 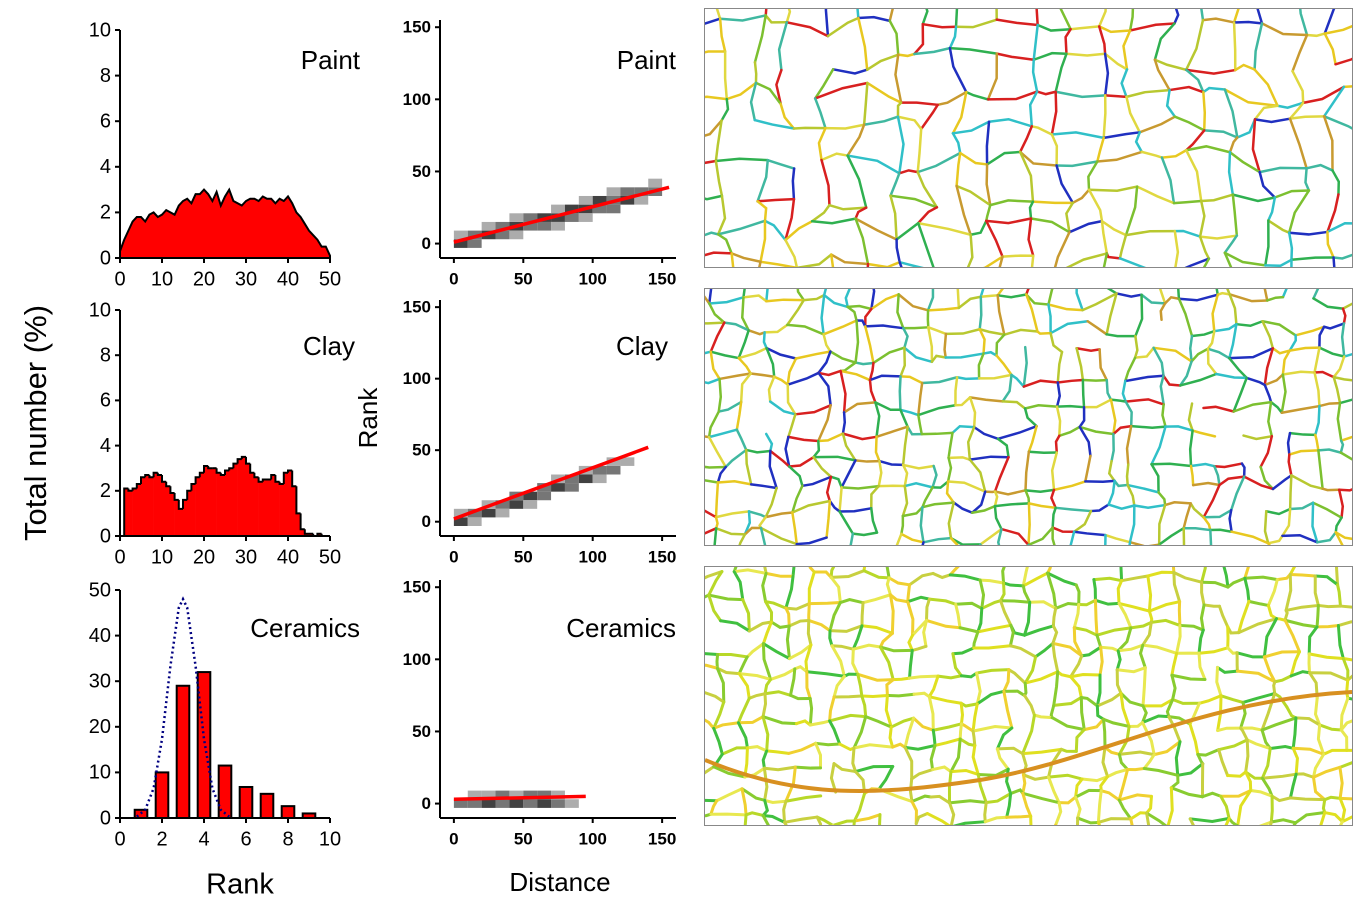 What do you see at coordinates (105, 446) in the screenshot?
I see `y-tick-label: 4` at bounding box center [105, 446].